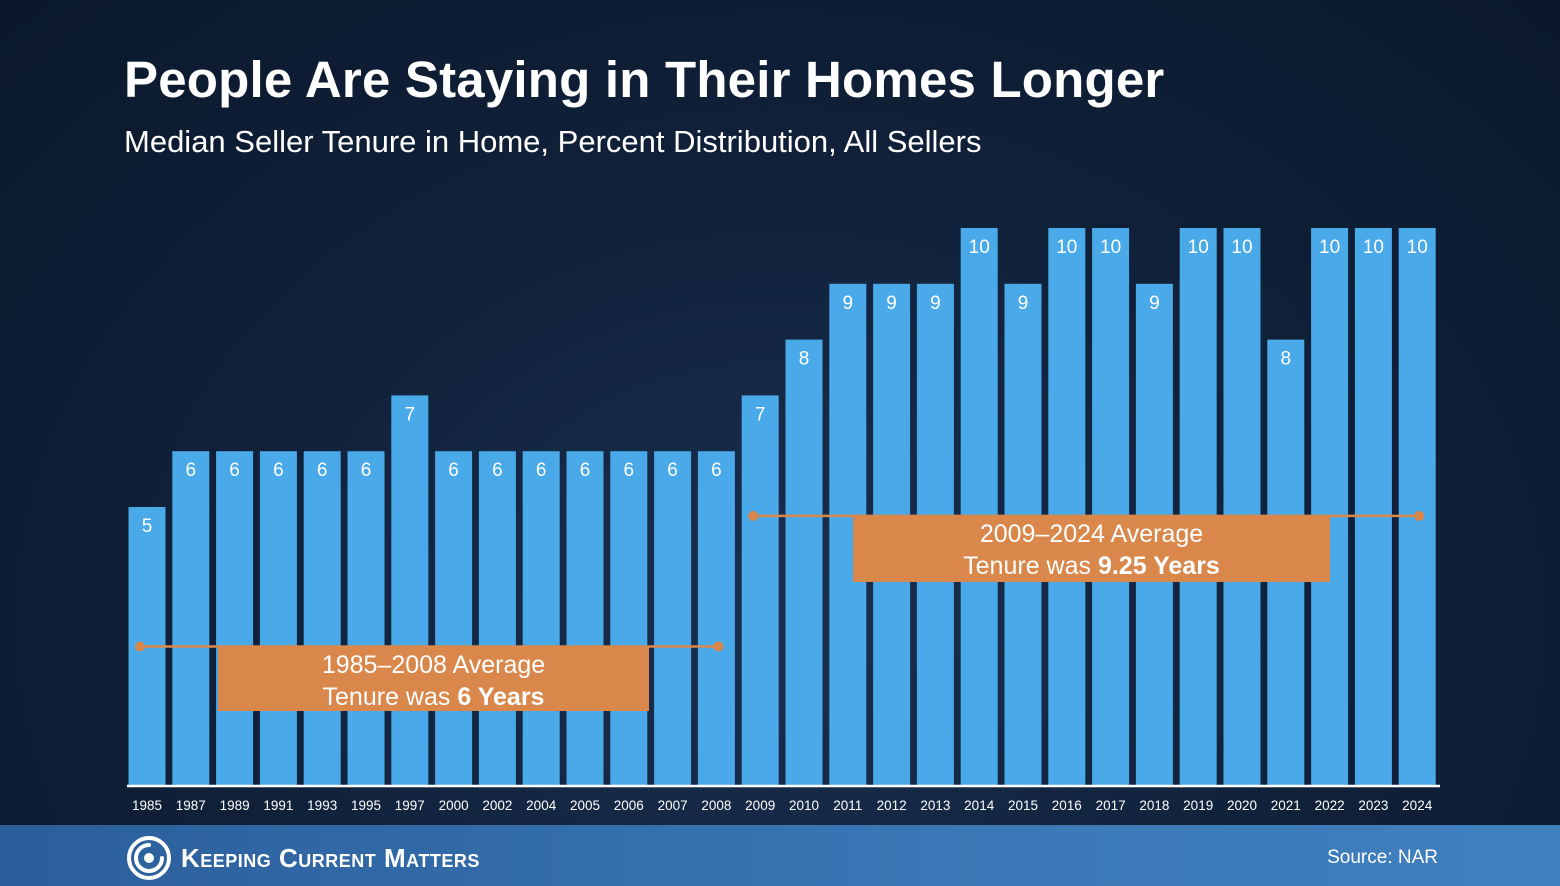 The width and height of the screenshot is (1560, 886). I want to click on bar-2006, so click(629, 618).